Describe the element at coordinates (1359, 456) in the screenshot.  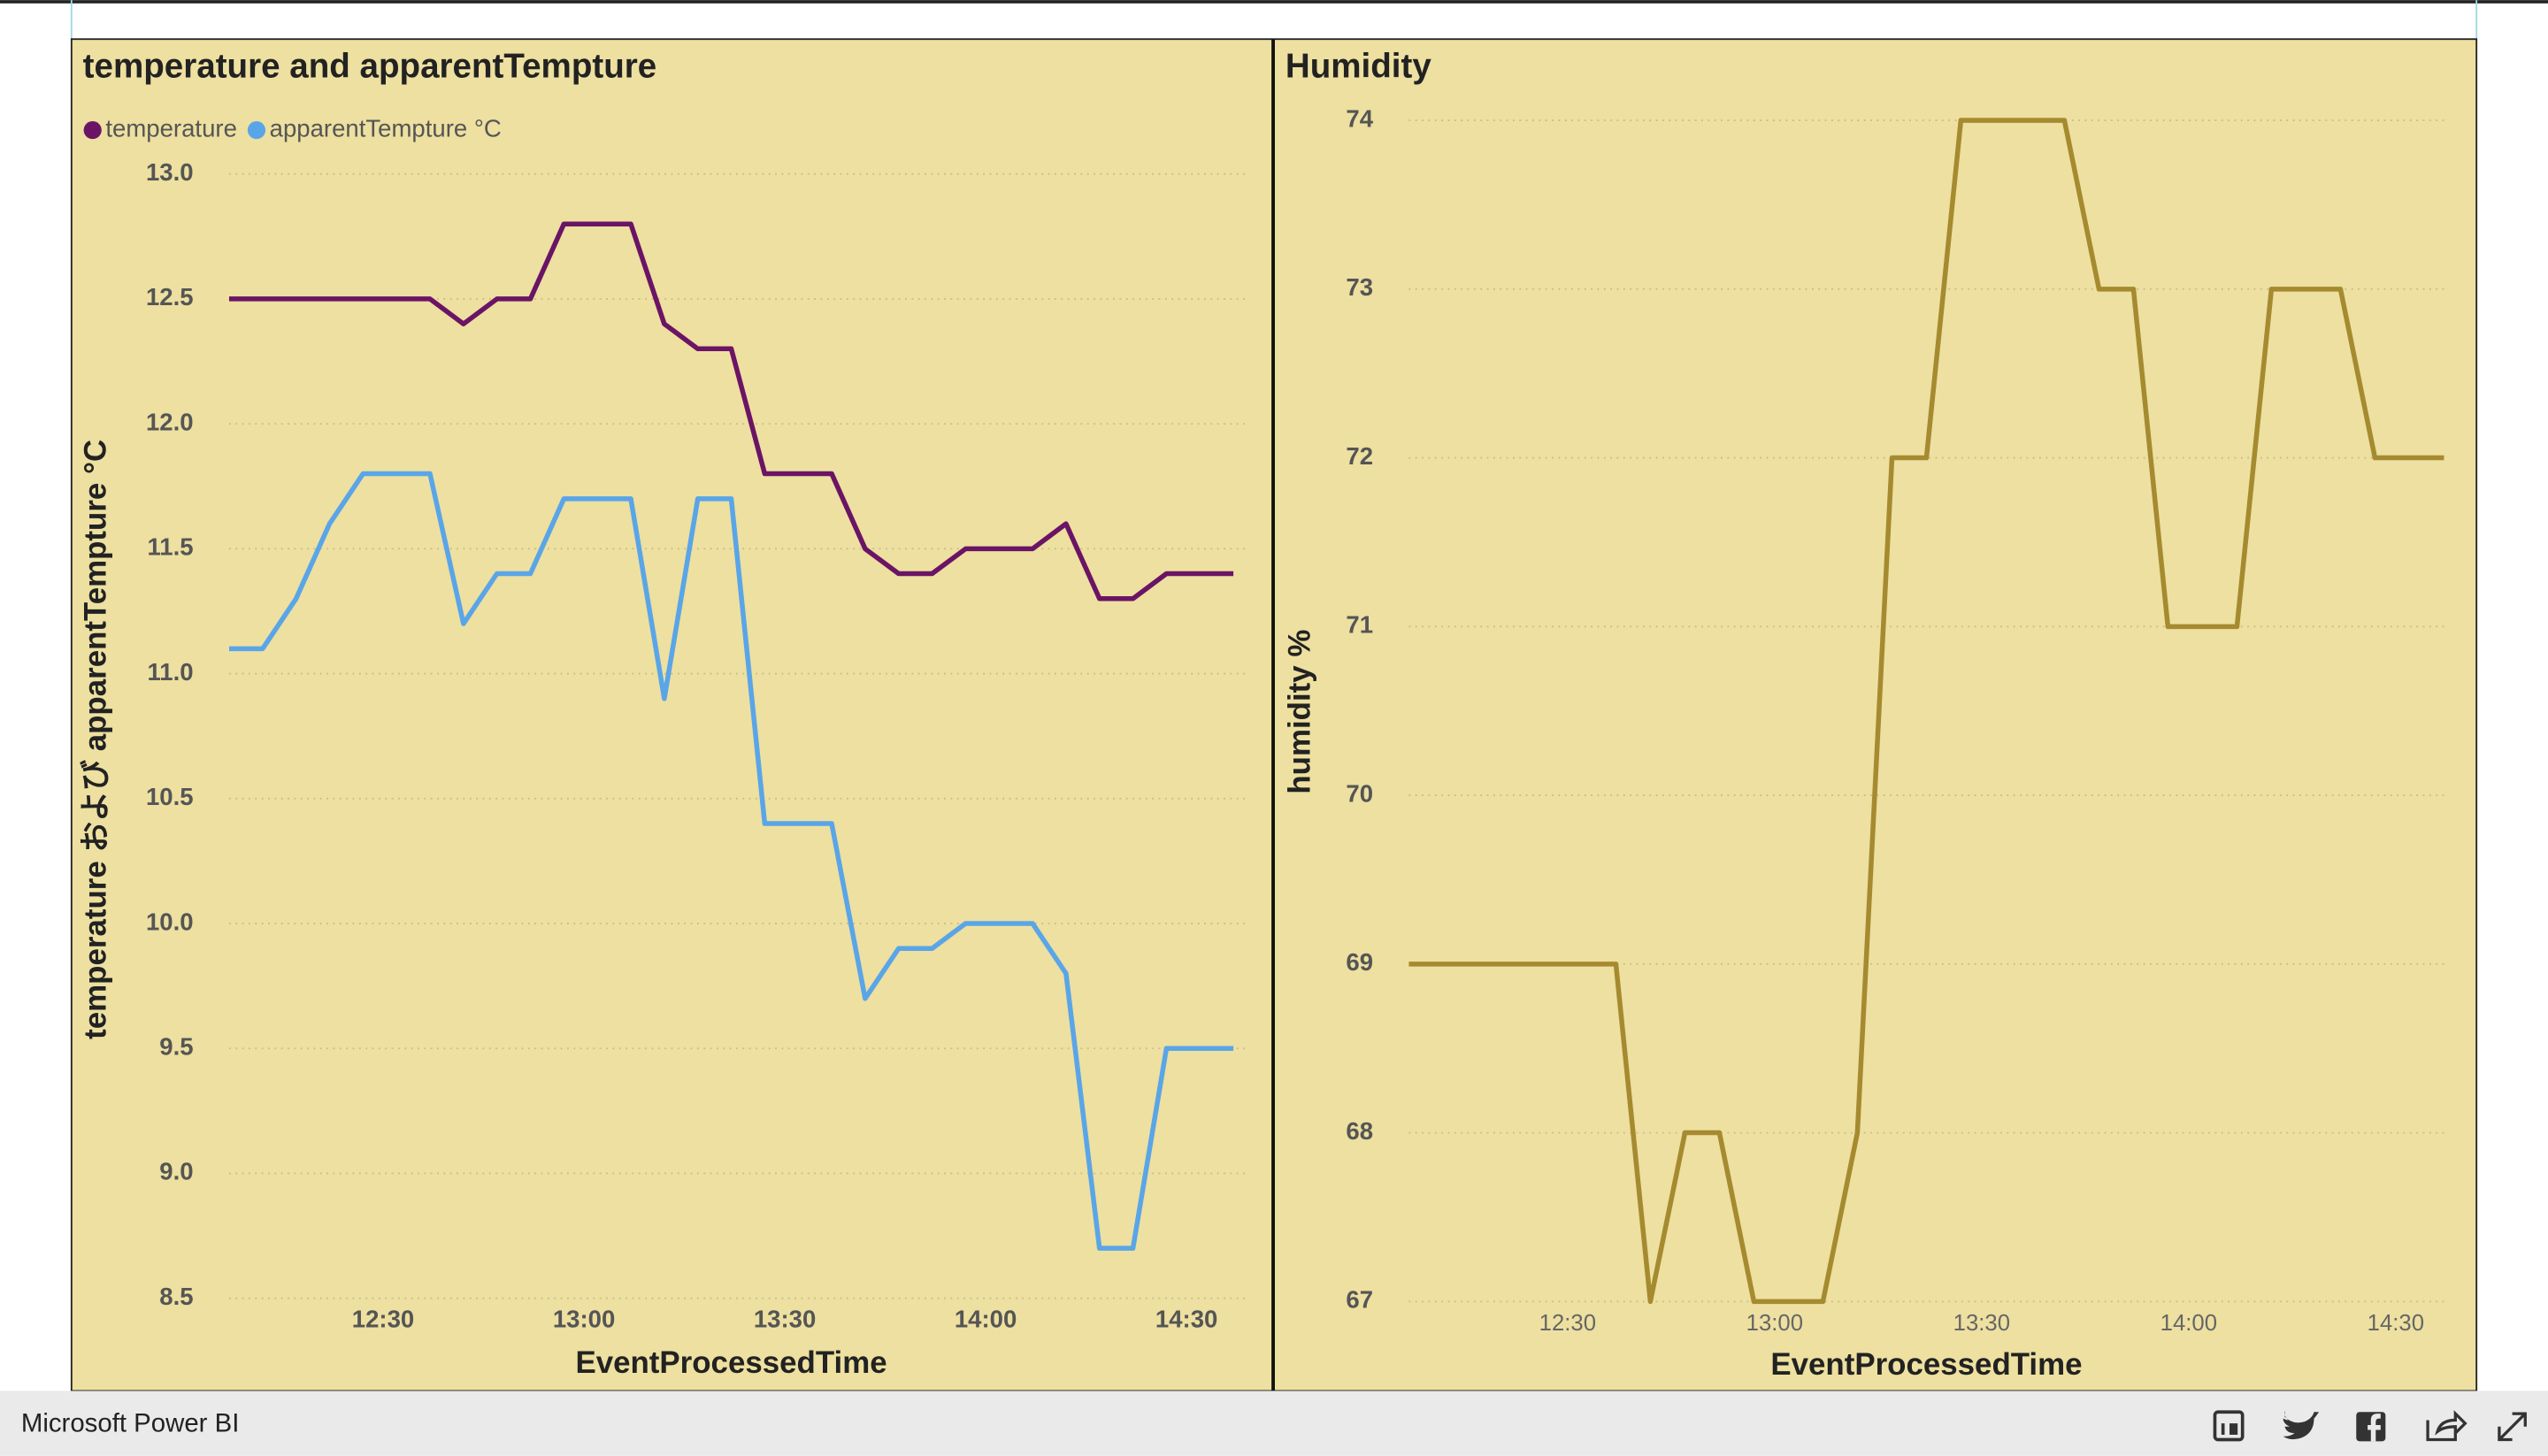
I see `y-tick-label: 72` at that location.